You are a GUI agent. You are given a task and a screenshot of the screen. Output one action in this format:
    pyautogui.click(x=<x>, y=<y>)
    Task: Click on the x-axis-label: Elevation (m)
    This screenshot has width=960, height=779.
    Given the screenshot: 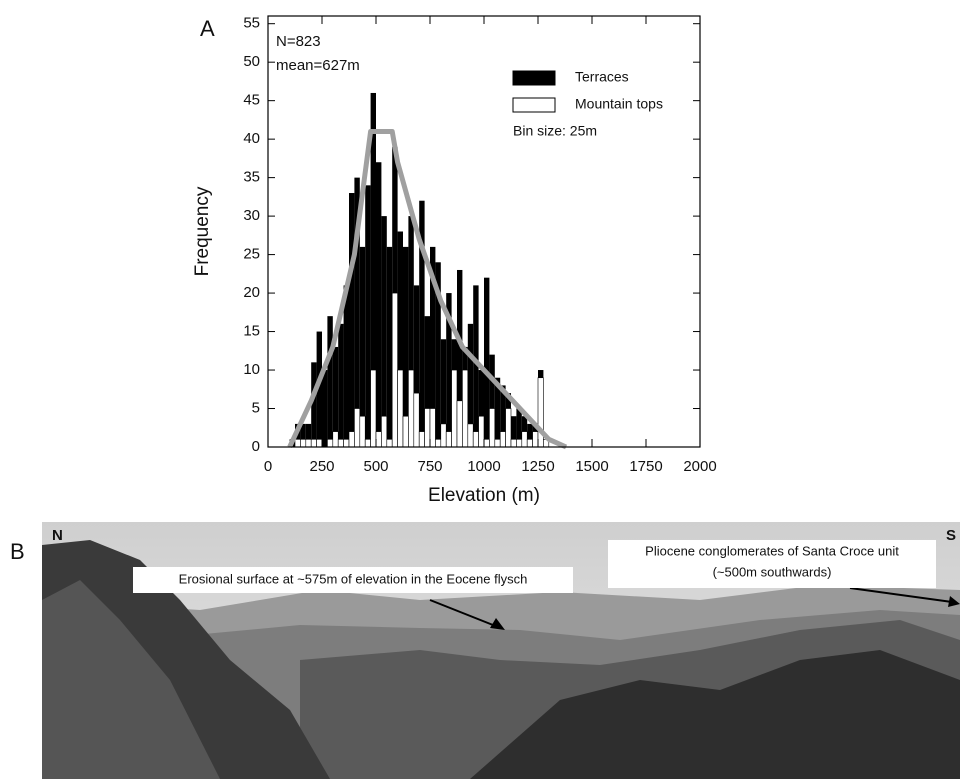 What is the action you would take?
    pyautogui.click(x=484, y=495)
    